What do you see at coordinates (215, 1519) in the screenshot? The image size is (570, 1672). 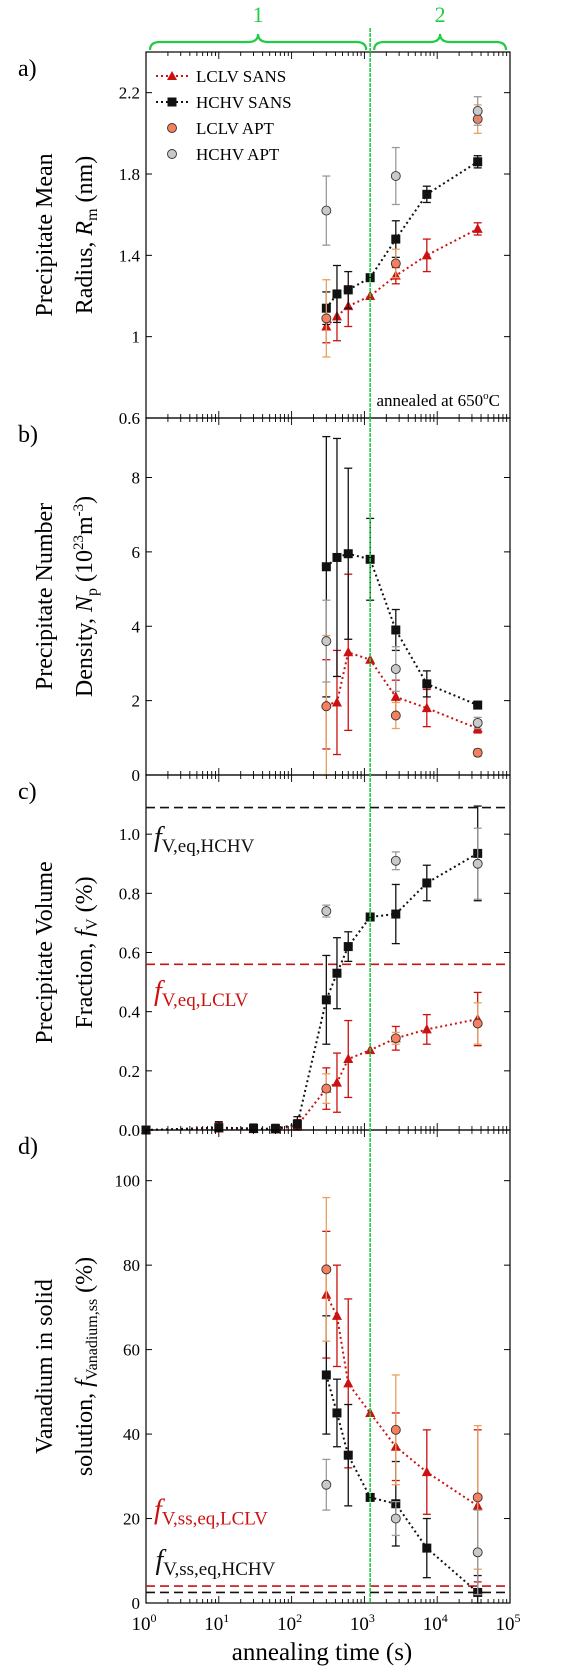 I see `reference-label-sub: V,ss,eq,LCLV` at bounding box center [215, 1519].